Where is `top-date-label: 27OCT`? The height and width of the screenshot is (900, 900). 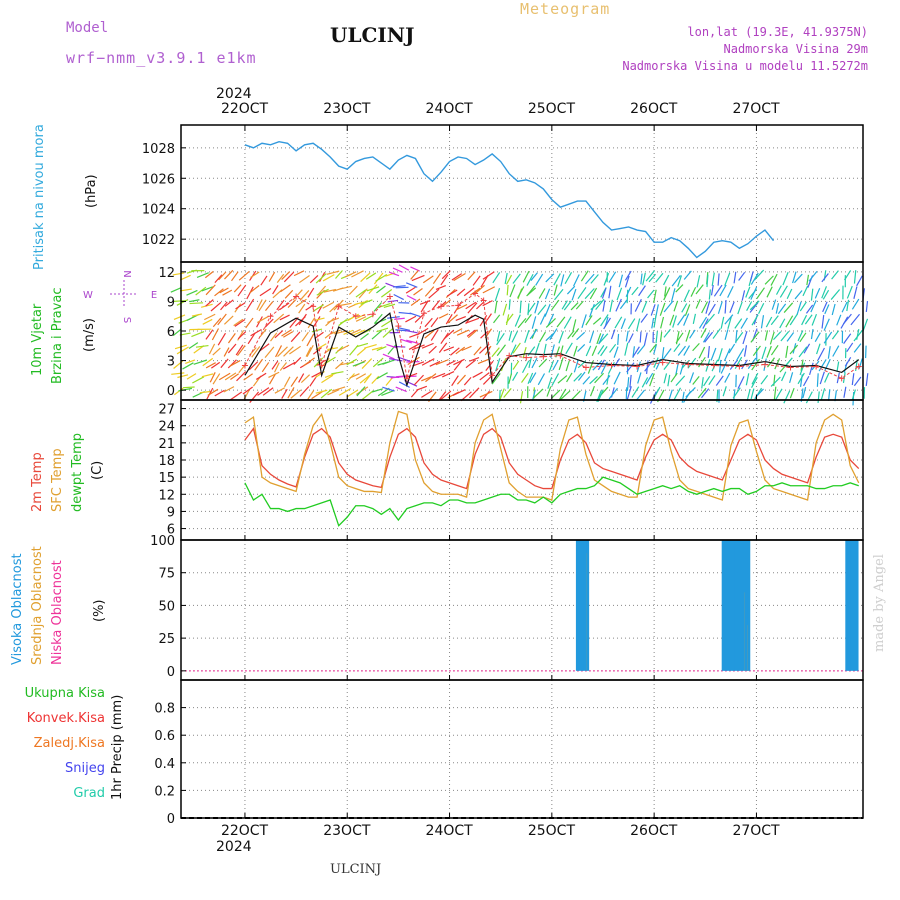
top-date-label: 27OCT is located at coordinates (756, 109).